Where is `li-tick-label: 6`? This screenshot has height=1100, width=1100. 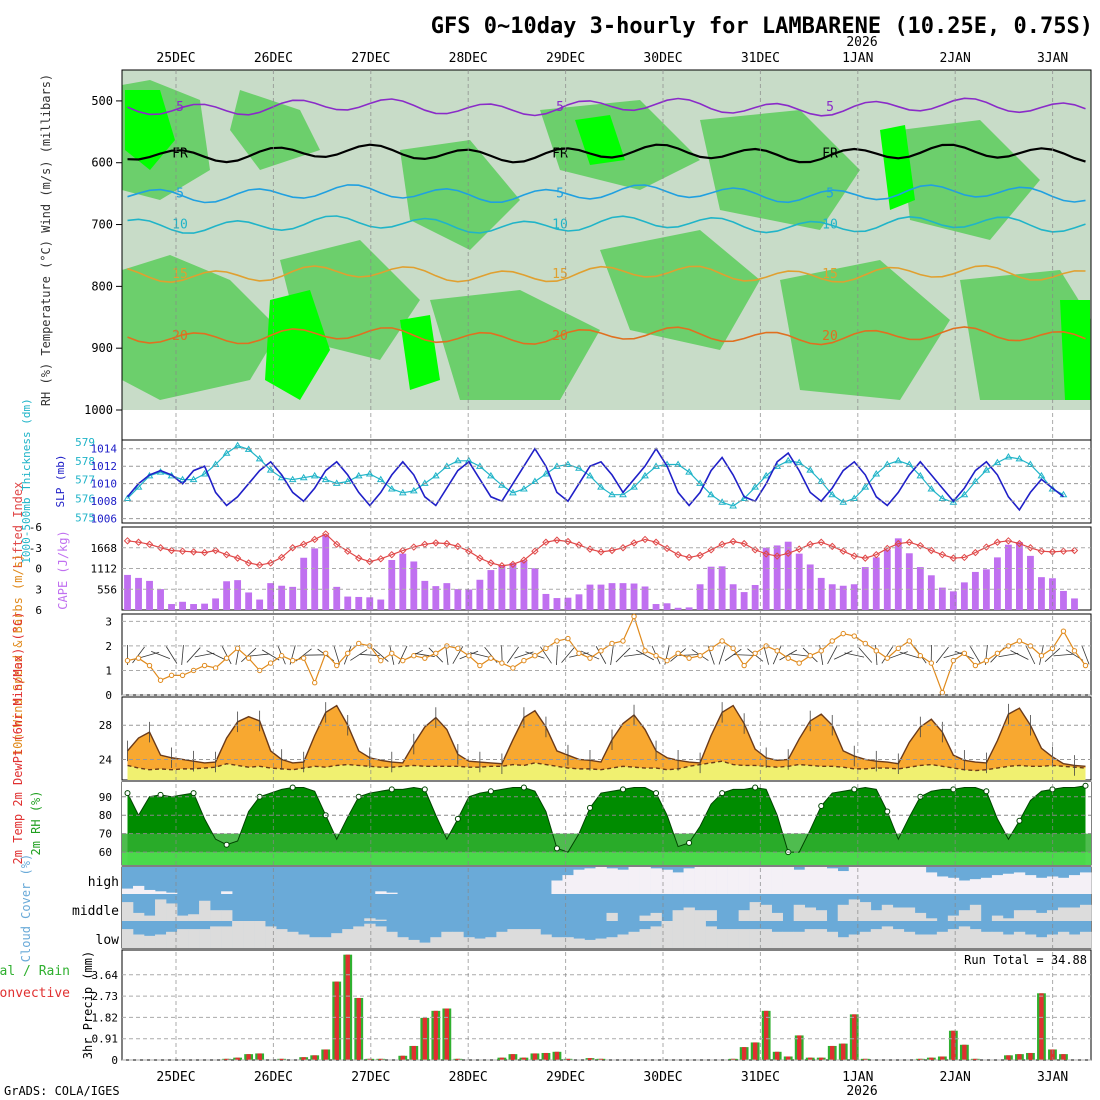 li-tick-label: 6 is located at coordinates (38, 610).